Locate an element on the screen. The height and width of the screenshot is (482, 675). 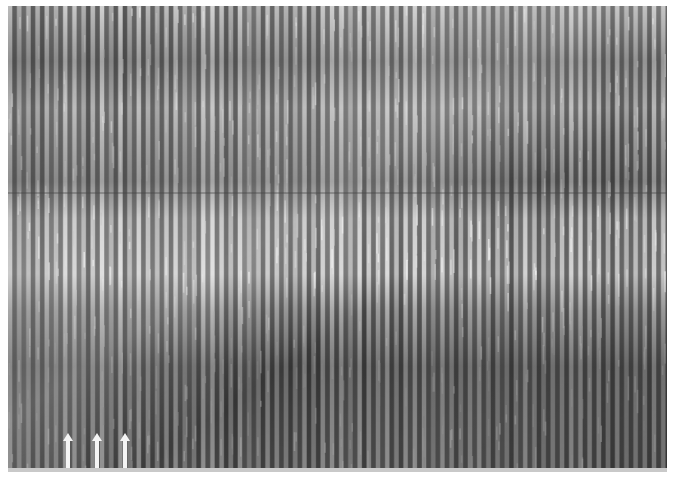
arrow-markers is located at coordinates (96, 450).